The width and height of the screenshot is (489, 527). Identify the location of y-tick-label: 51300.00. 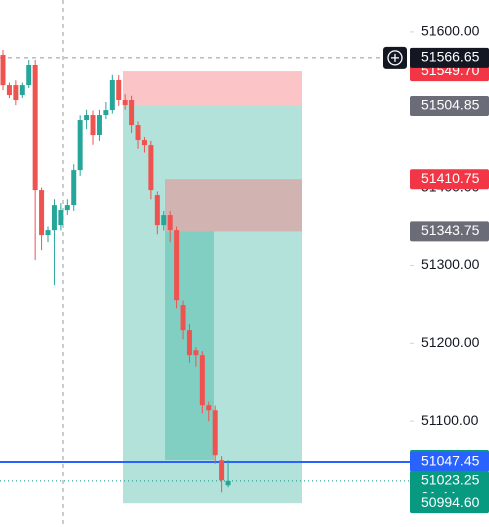
(450, 264).